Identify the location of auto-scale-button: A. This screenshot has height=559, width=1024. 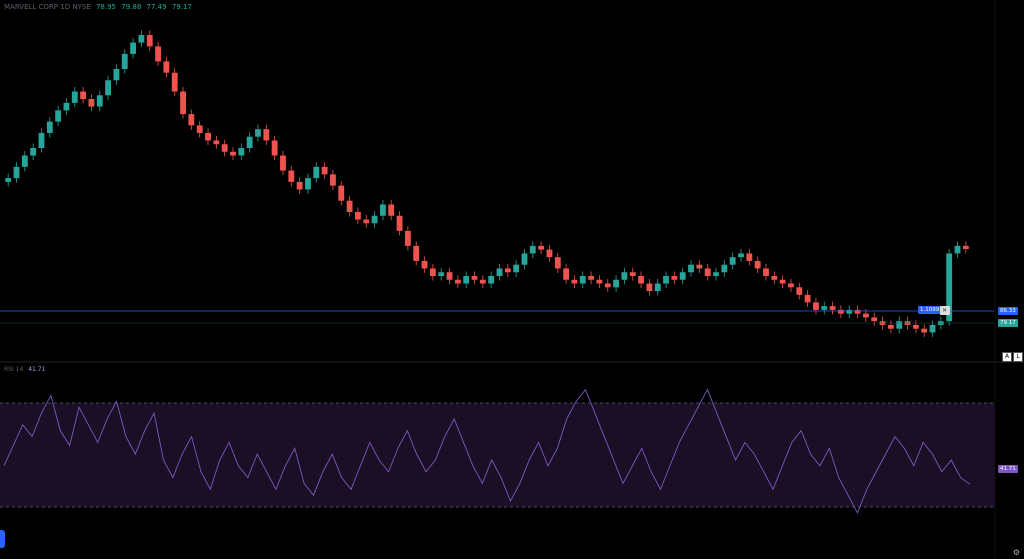
(1007, 357).